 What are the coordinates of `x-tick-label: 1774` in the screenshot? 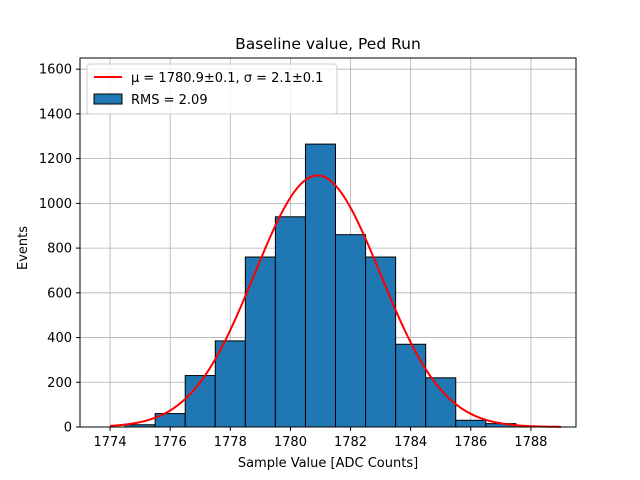 It's located at (110, 442).